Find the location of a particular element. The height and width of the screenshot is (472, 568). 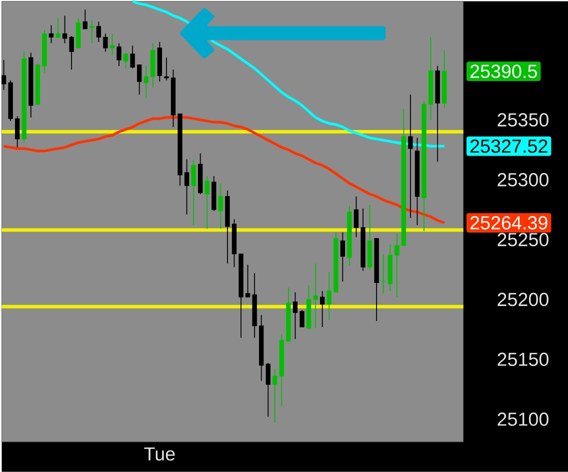

y-tick-label: 25200 is located at coordinates (523, 299).